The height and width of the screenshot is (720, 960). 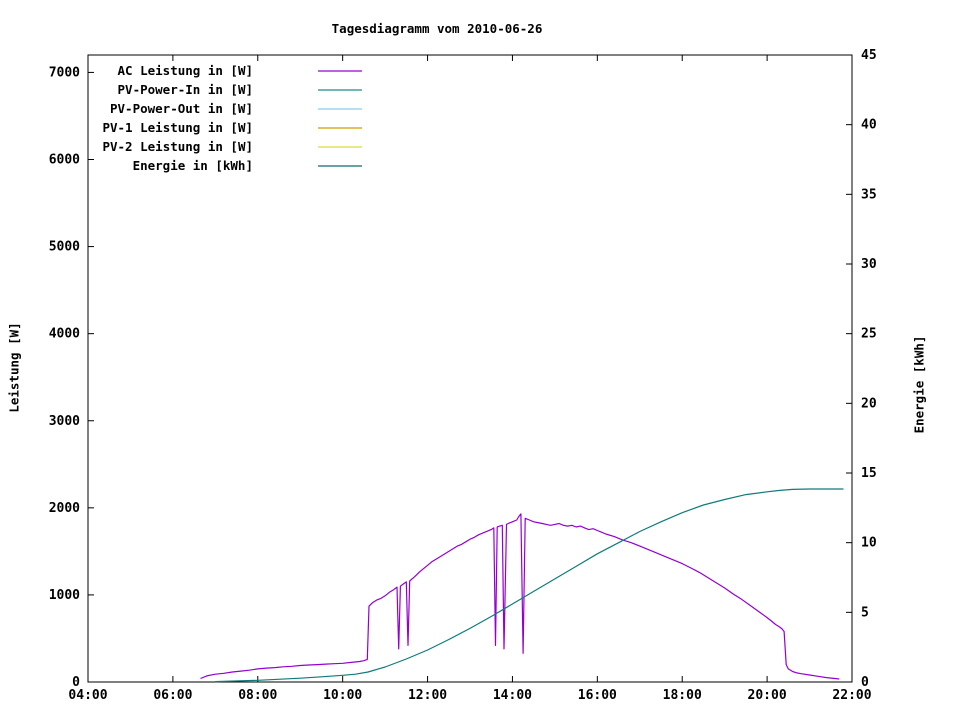 I want to click on x-tick-label: 12:00, so click(x=427, y=695).